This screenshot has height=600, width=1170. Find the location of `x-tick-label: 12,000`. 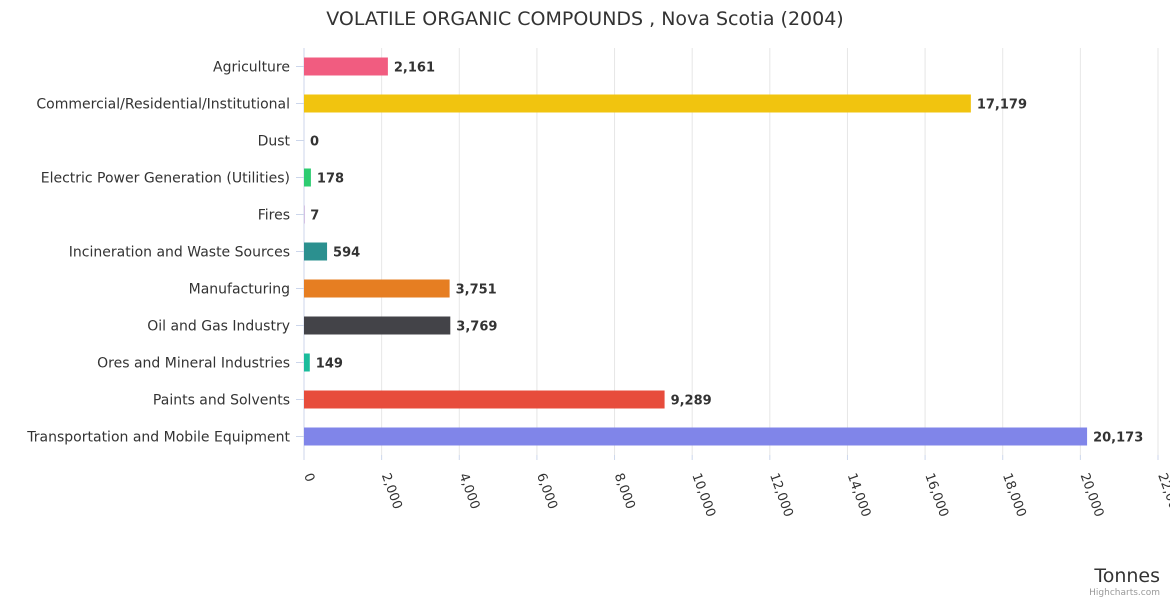

x-tick-label: 12,000 is located at coordinates (781, 495).